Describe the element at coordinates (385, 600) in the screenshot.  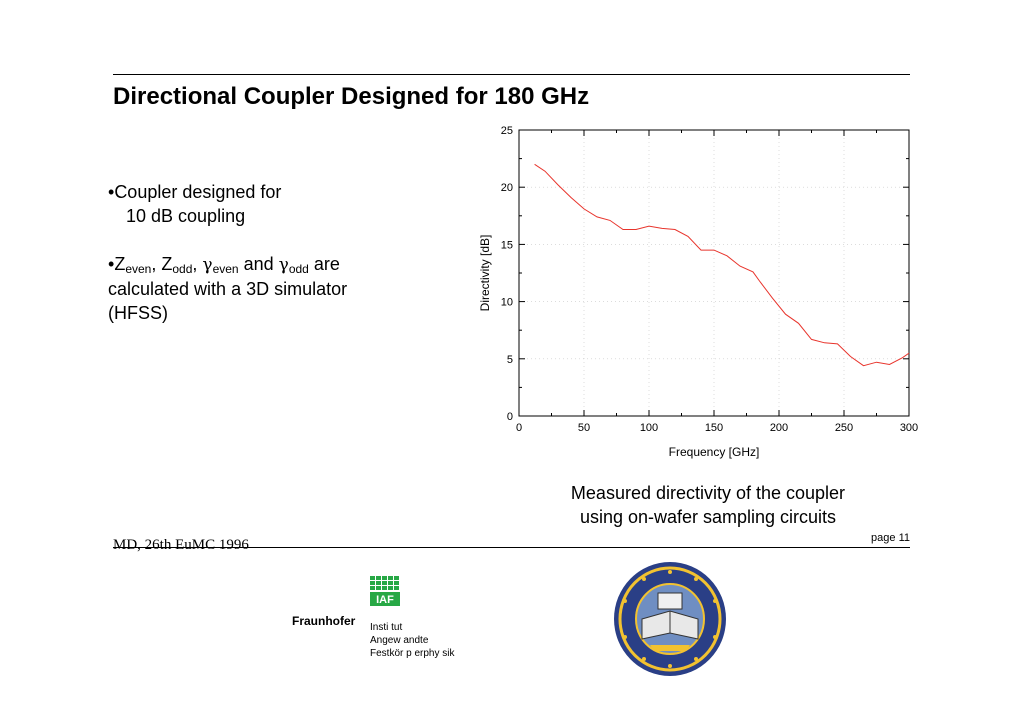
I see `iaf-text: IAF` at that location.